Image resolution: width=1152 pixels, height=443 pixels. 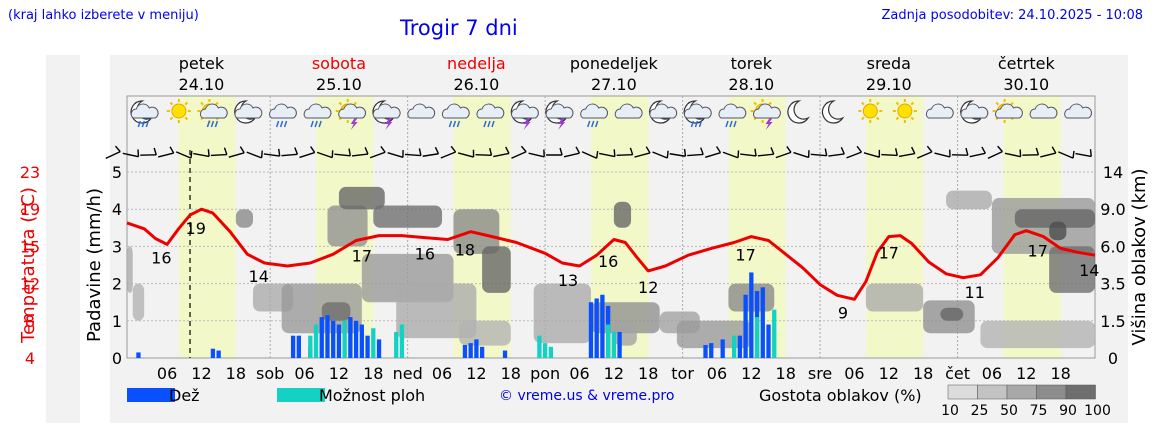 I want to click on temperature-label: 12, so click(x=648, y=287).